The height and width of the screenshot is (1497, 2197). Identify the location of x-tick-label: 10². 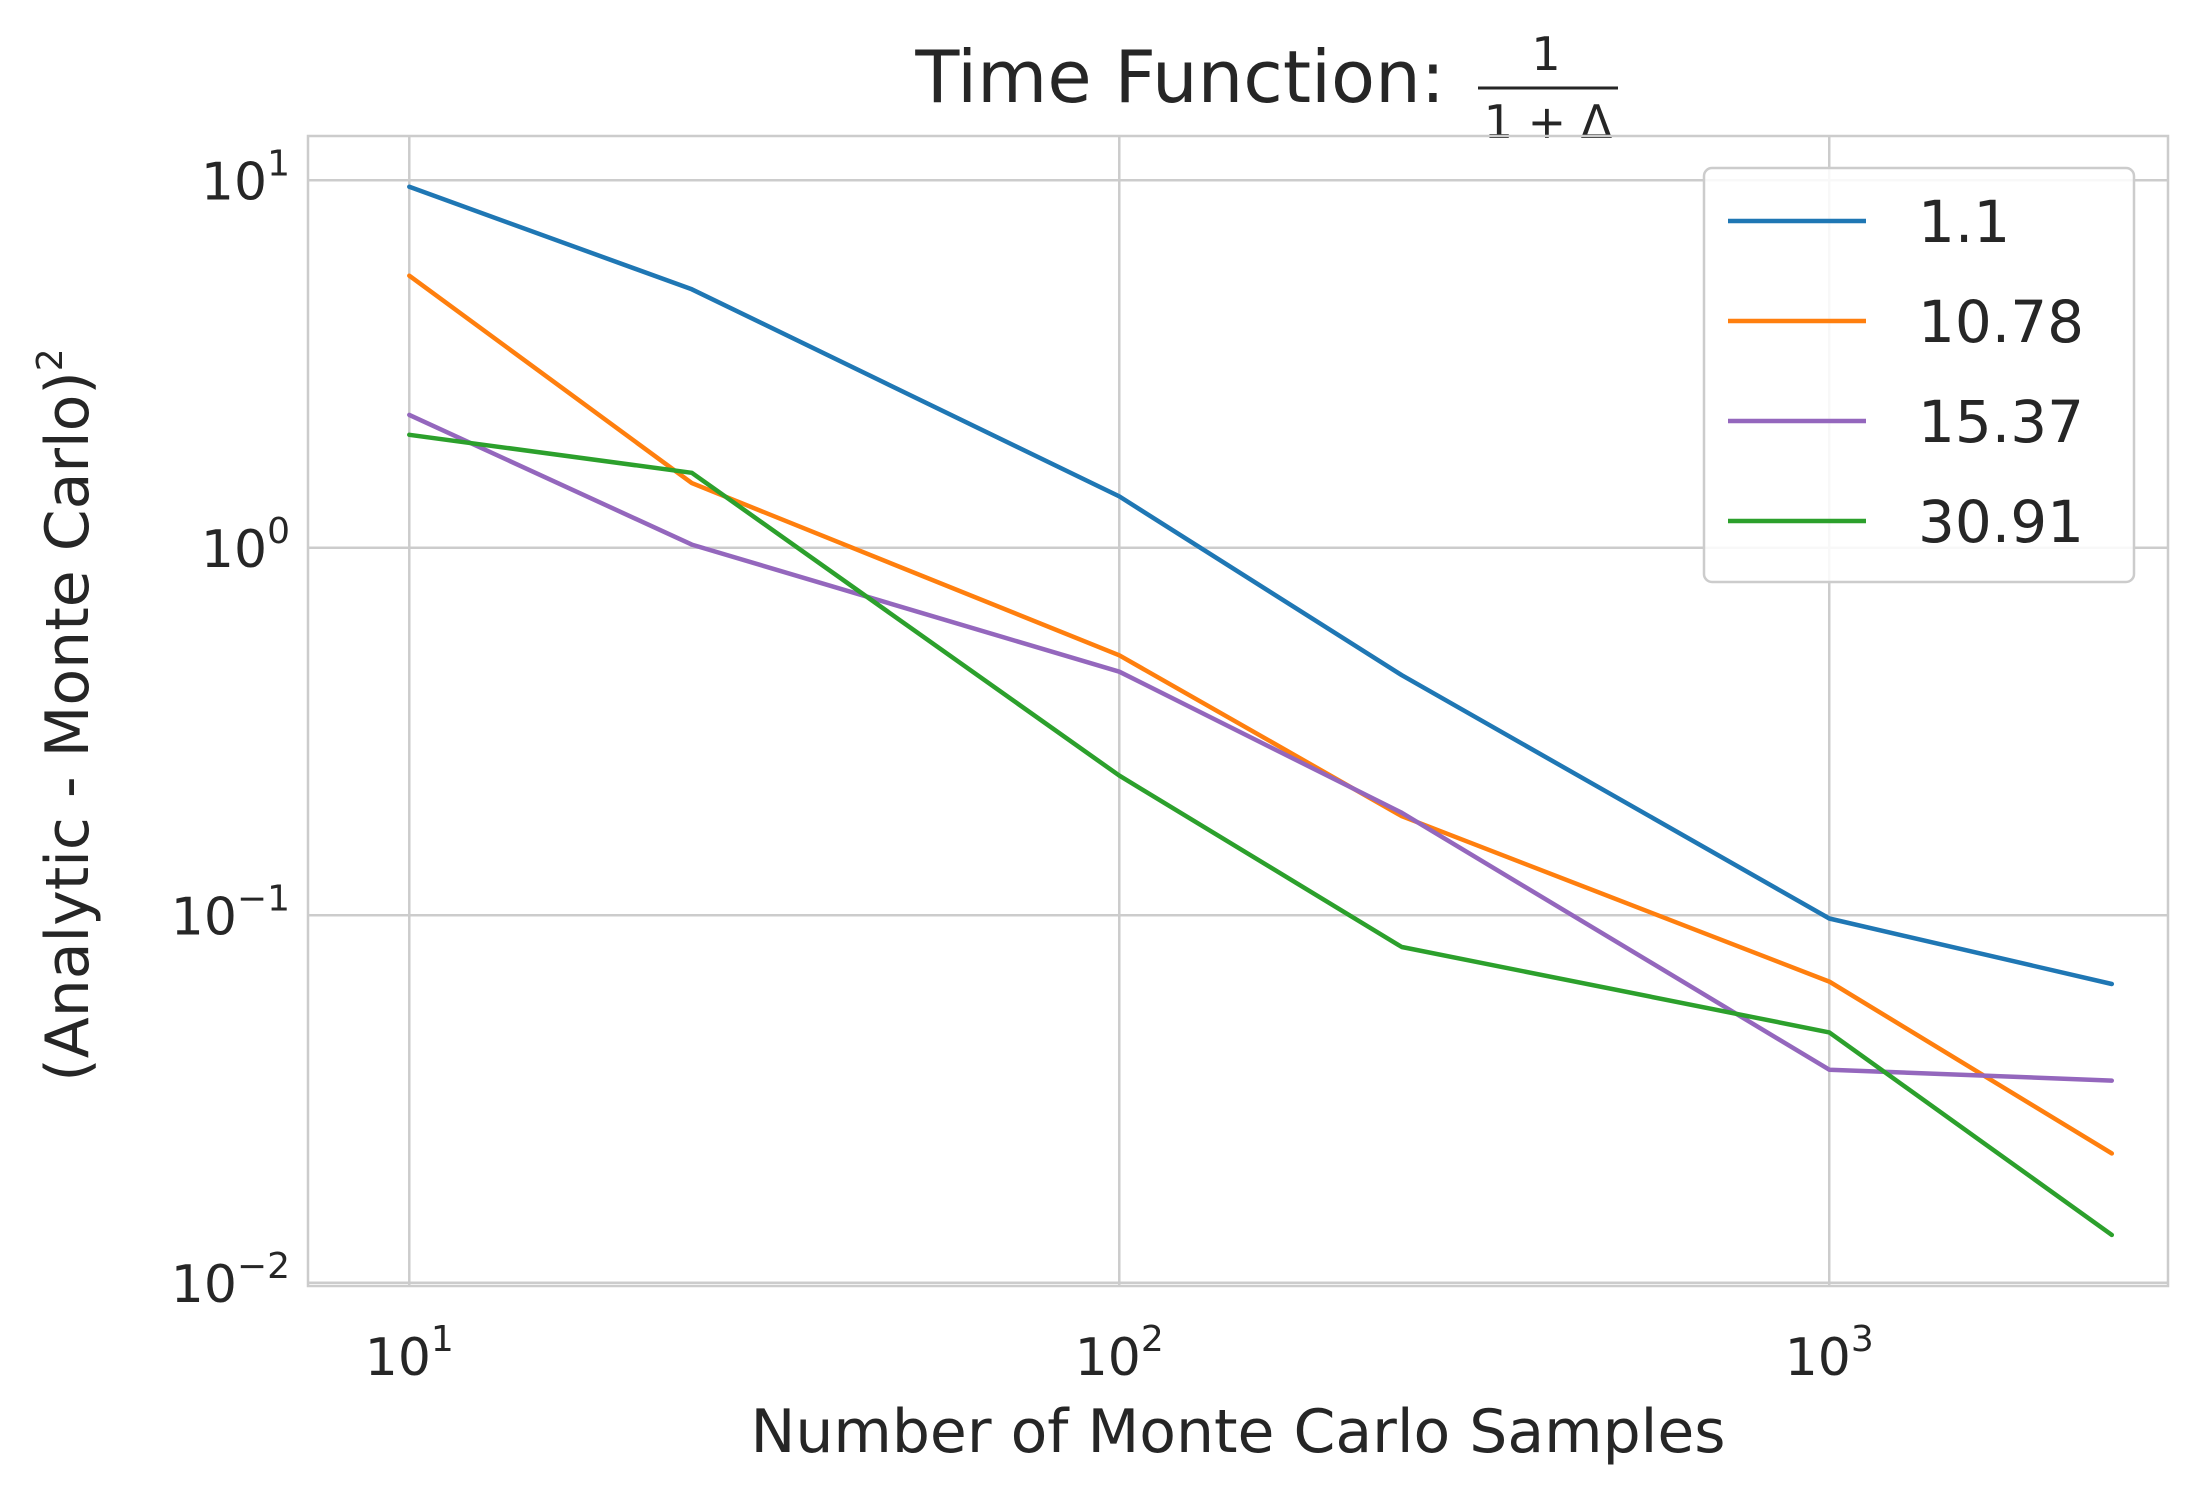
(1119, 1353).